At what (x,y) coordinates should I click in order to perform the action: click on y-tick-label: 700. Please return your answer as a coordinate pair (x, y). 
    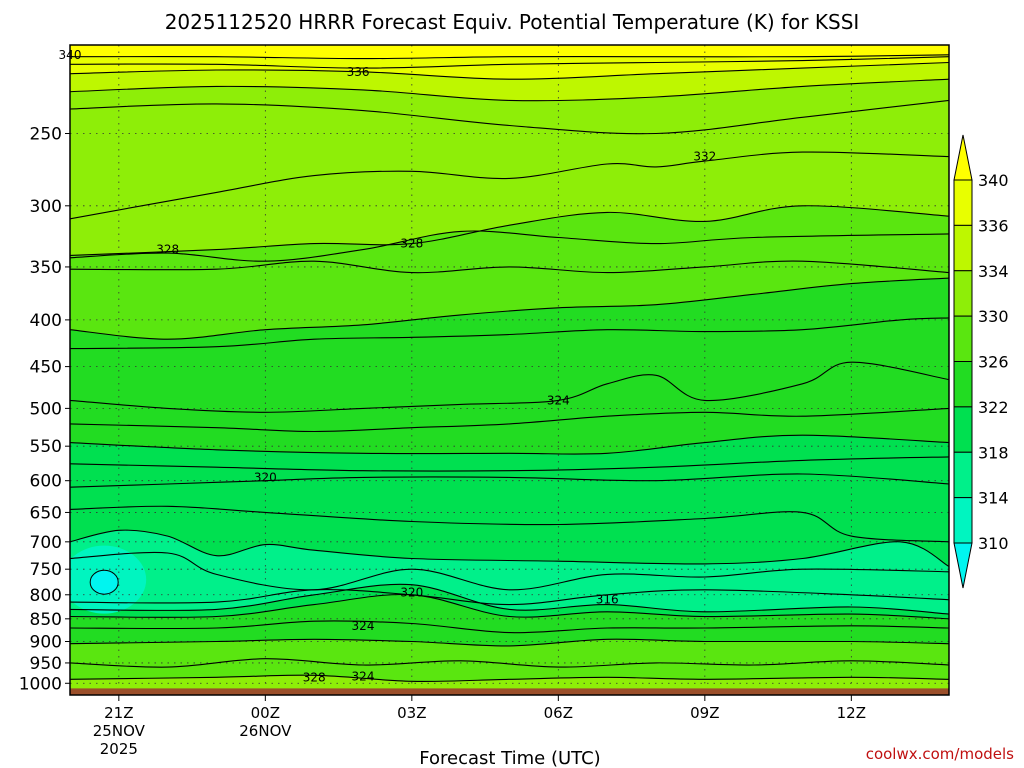
    Looking at the image, I should click on (46, 543).